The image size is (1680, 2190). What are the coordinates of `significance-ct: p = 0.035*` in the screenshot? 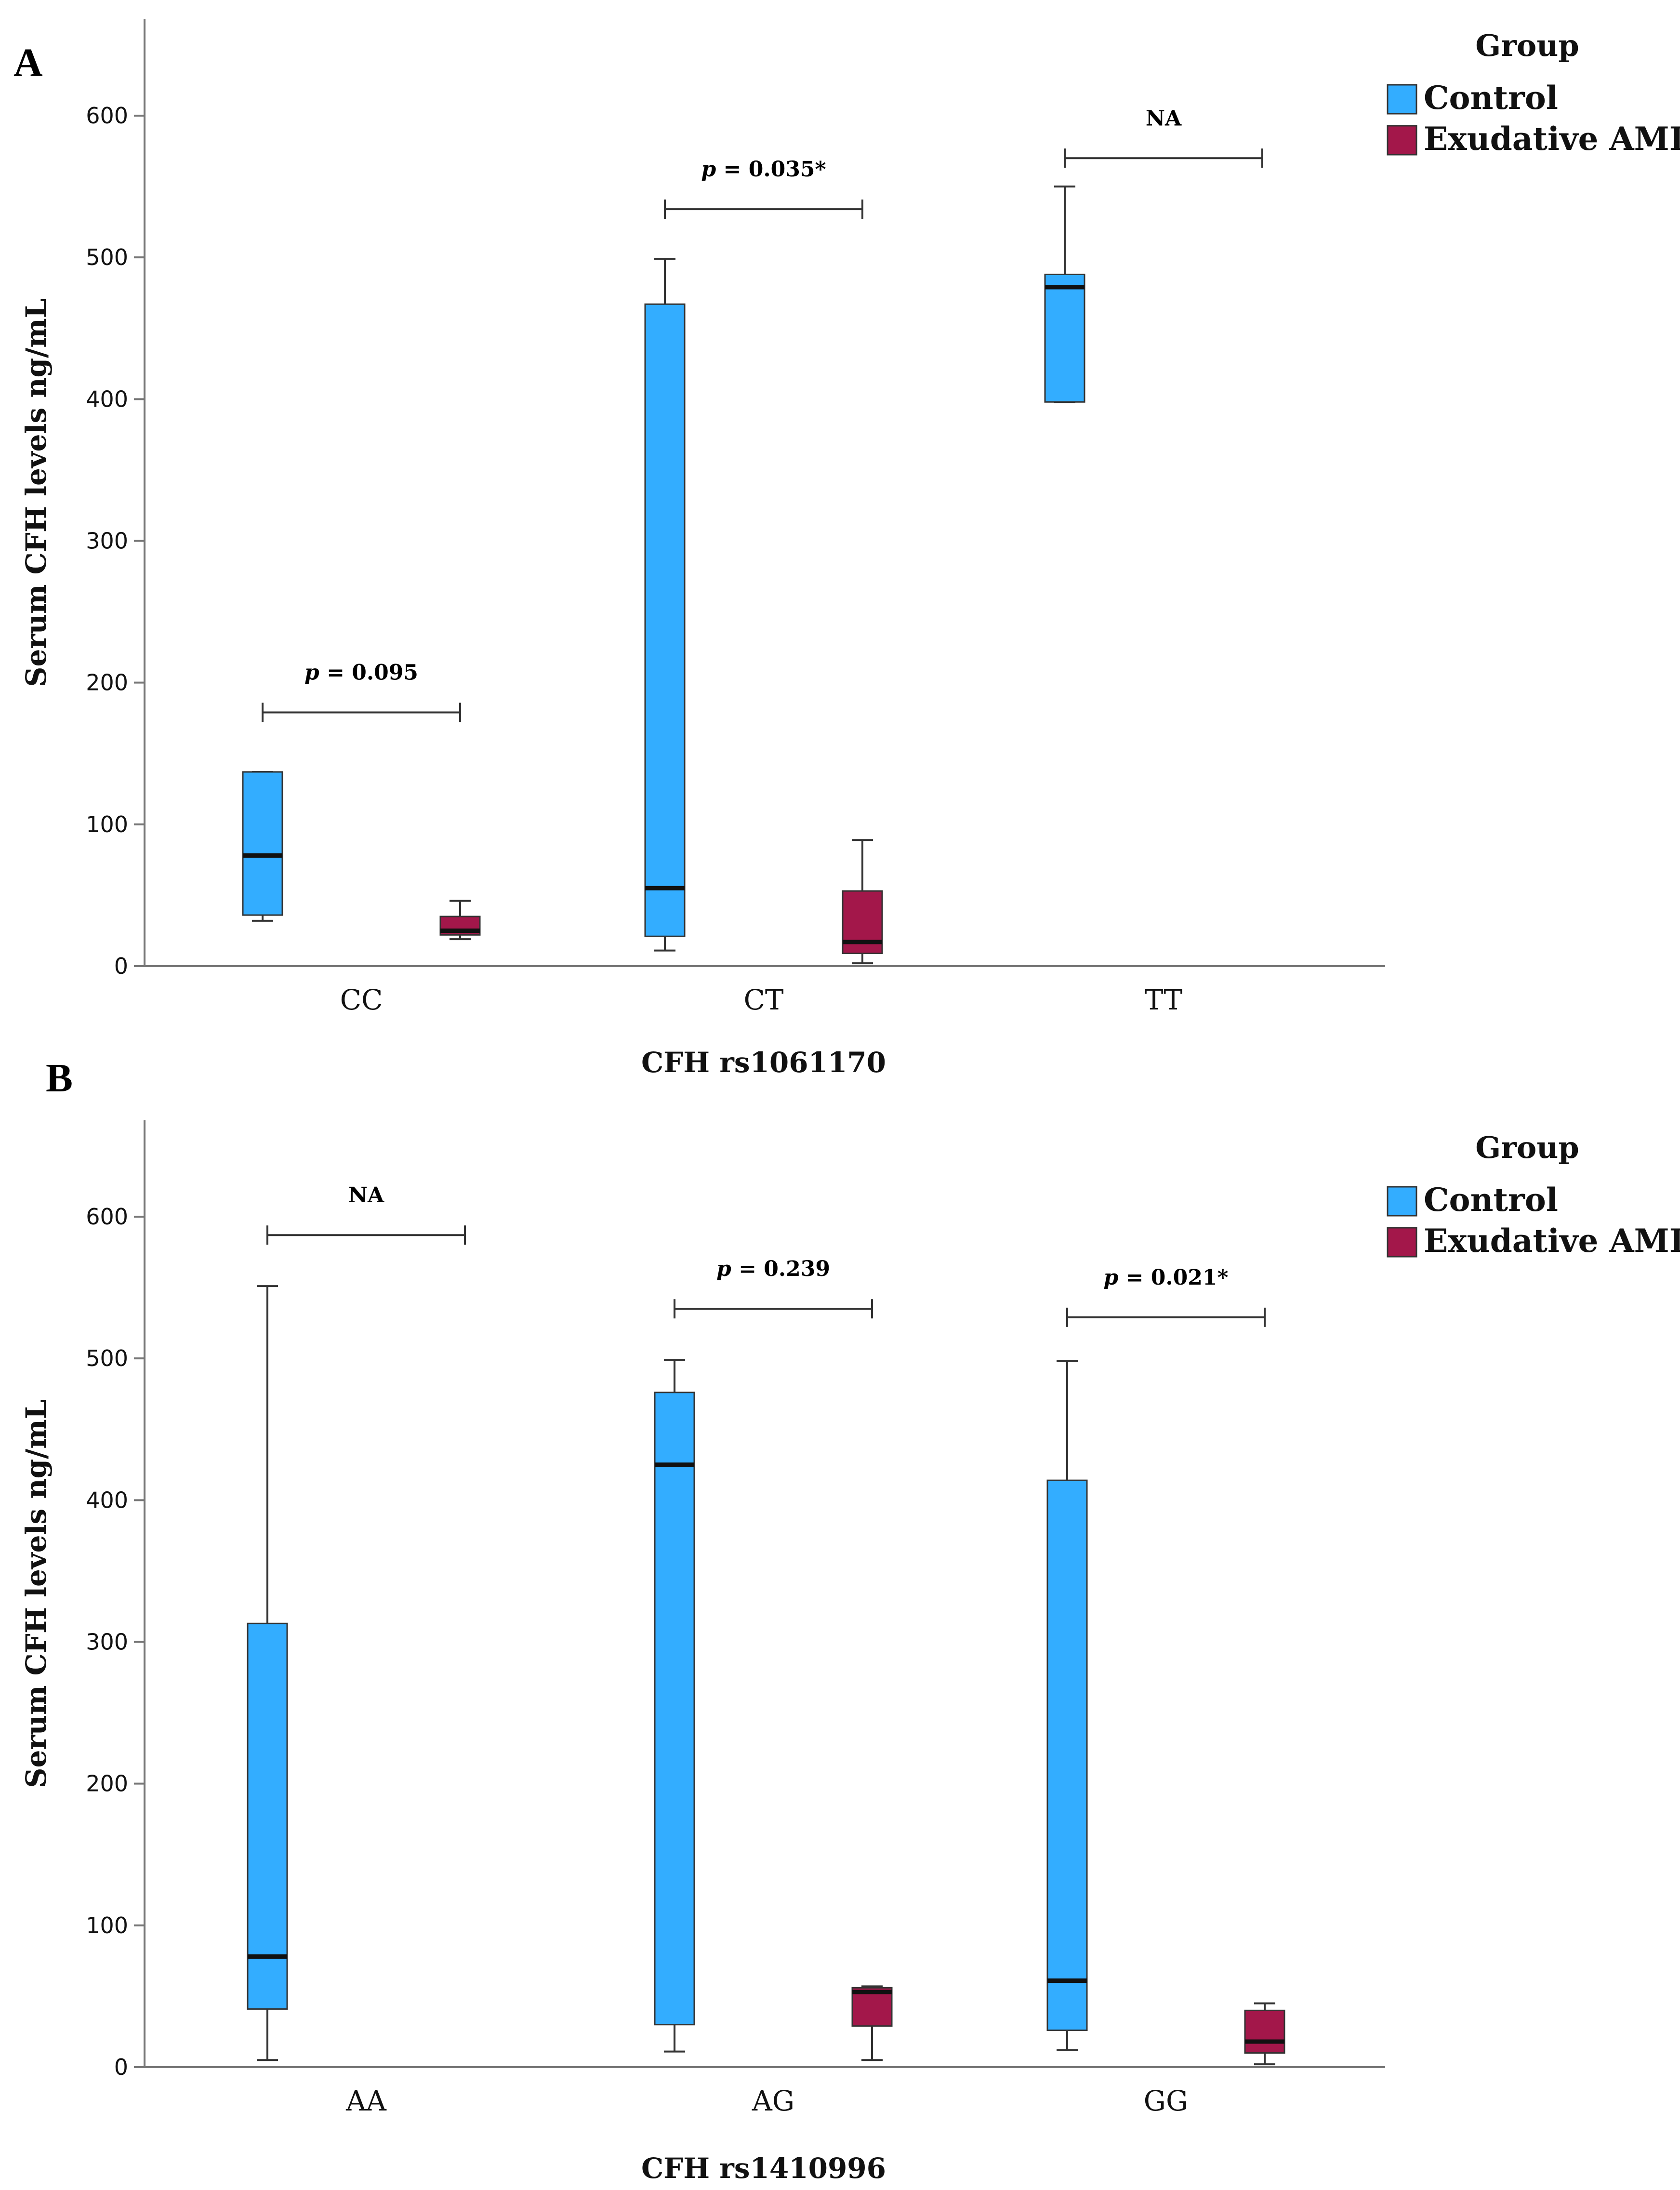 It's located at (763, 188).